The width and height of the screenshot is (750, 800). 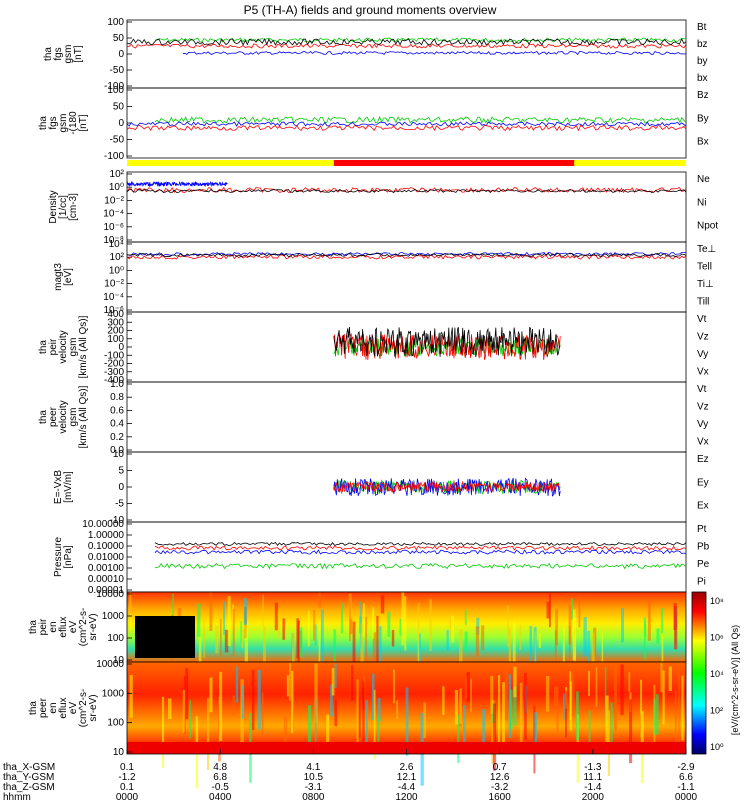 What do you see at coordinates (717, 747) in the screenshot?
I see `colorbar-tick-label: 10⁰` at bounding box center [717, 747].